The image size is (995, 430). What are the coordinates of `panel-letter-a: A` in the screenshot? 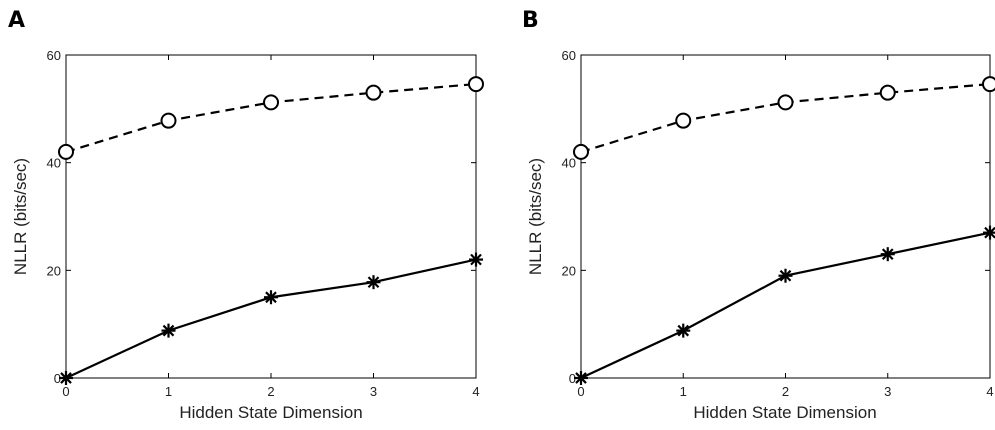 It's located at (16, 20).